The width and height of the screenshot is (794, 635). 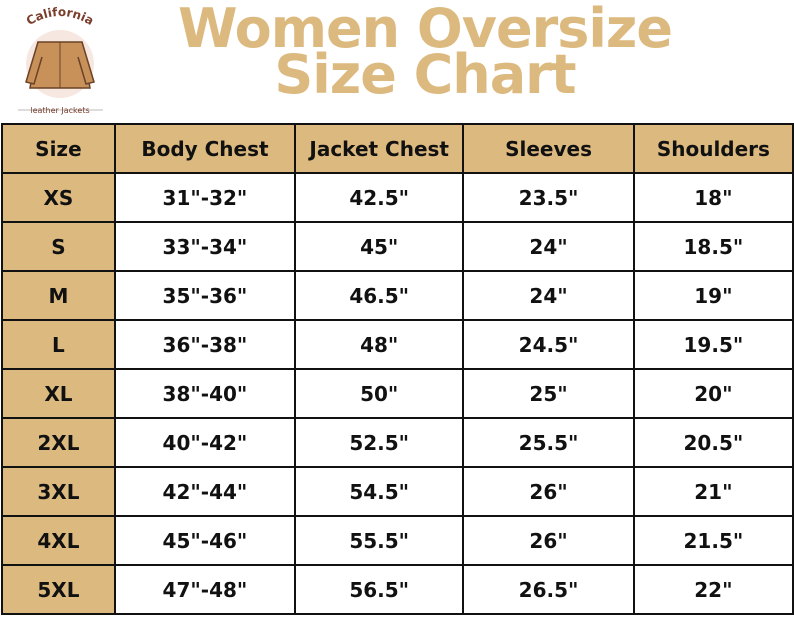 What do you see at coordinates (713, 148) in the screenshot?
I see `column-header: Shoulders` at bounding box center [713, 148].